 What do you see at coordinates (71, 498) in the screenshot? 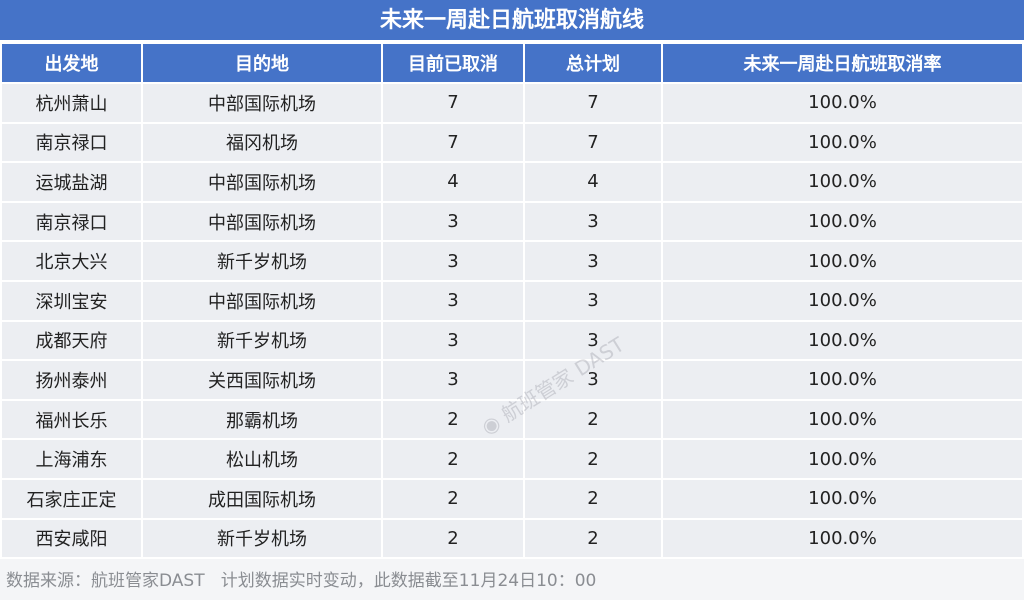
I see `table-cell: 石家庄正定` at bounding box center [71, 498].